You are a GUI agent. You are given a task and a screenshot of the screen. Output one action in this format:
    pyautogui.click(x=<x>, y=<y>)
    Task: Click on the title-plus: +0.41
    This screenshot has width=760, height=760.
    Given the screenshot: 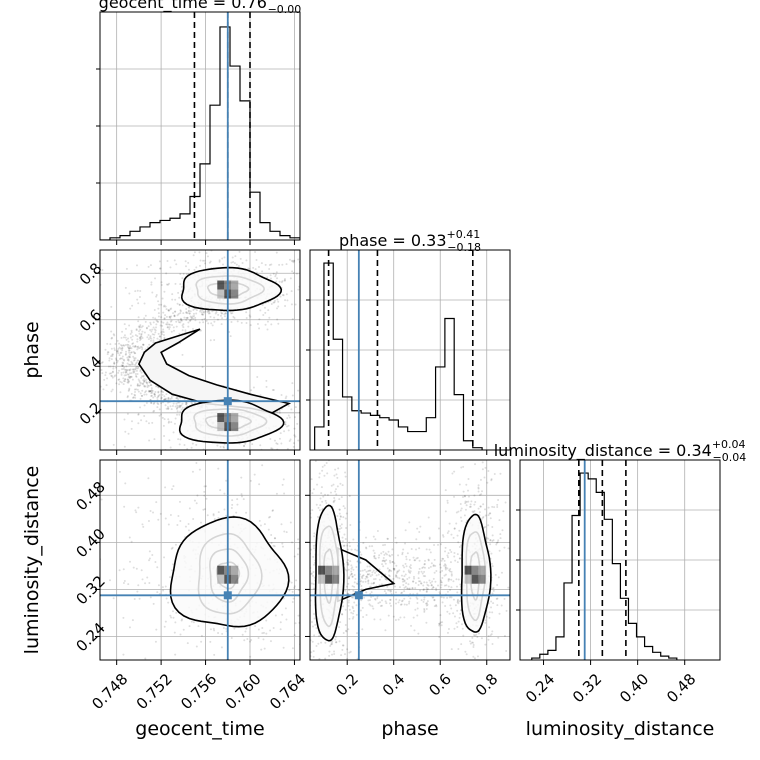 What is the action you would take?
    pyautogui.click(x=464, y=234)
    